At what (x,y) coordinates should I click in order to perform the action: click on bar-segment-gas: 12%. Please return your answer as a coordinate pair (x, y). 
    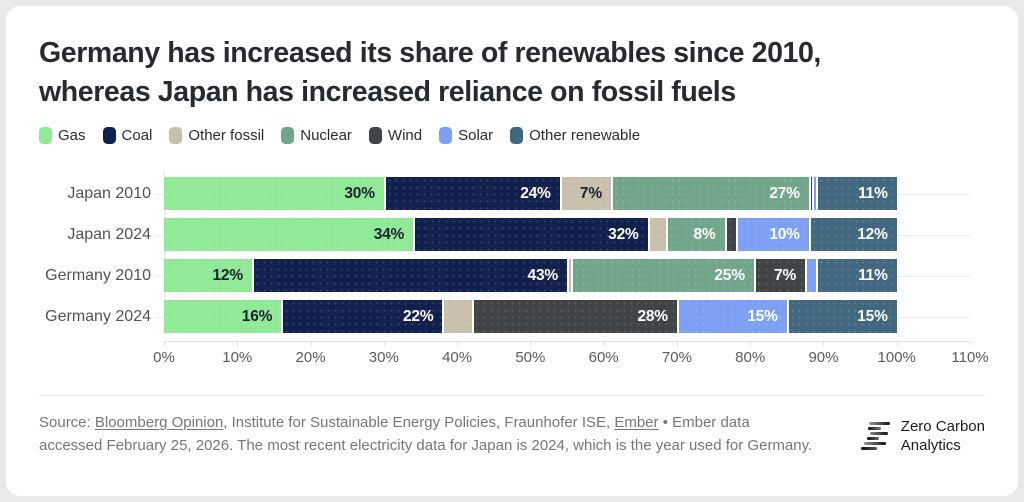
    Looking at the image, I should click on (208, 275).